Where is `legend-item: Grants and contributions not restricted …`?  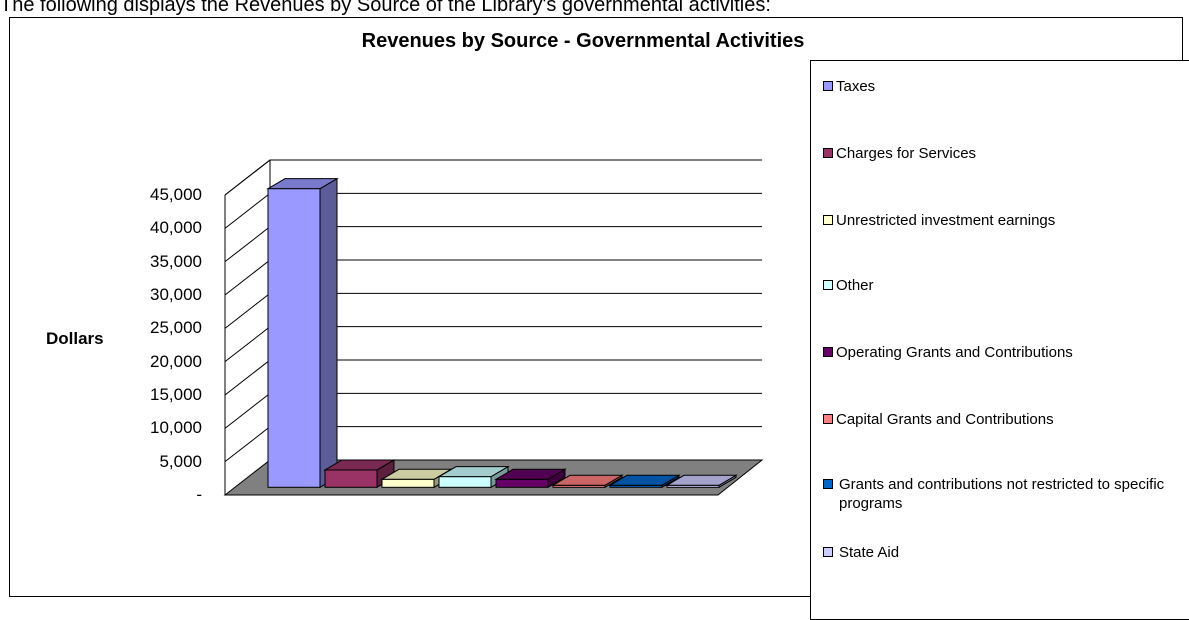
legend-item: Grants and contributions not restricted … is located at coordinates (1006, 494).